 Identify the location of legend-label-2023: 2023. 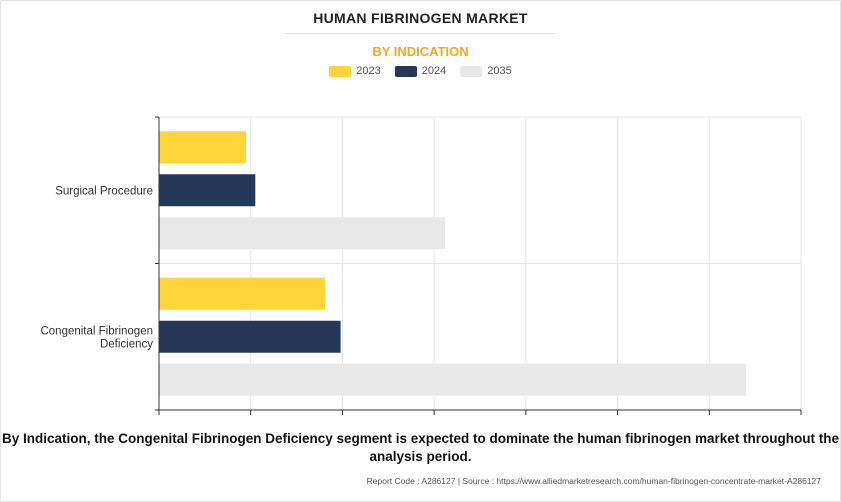
(368, 71).